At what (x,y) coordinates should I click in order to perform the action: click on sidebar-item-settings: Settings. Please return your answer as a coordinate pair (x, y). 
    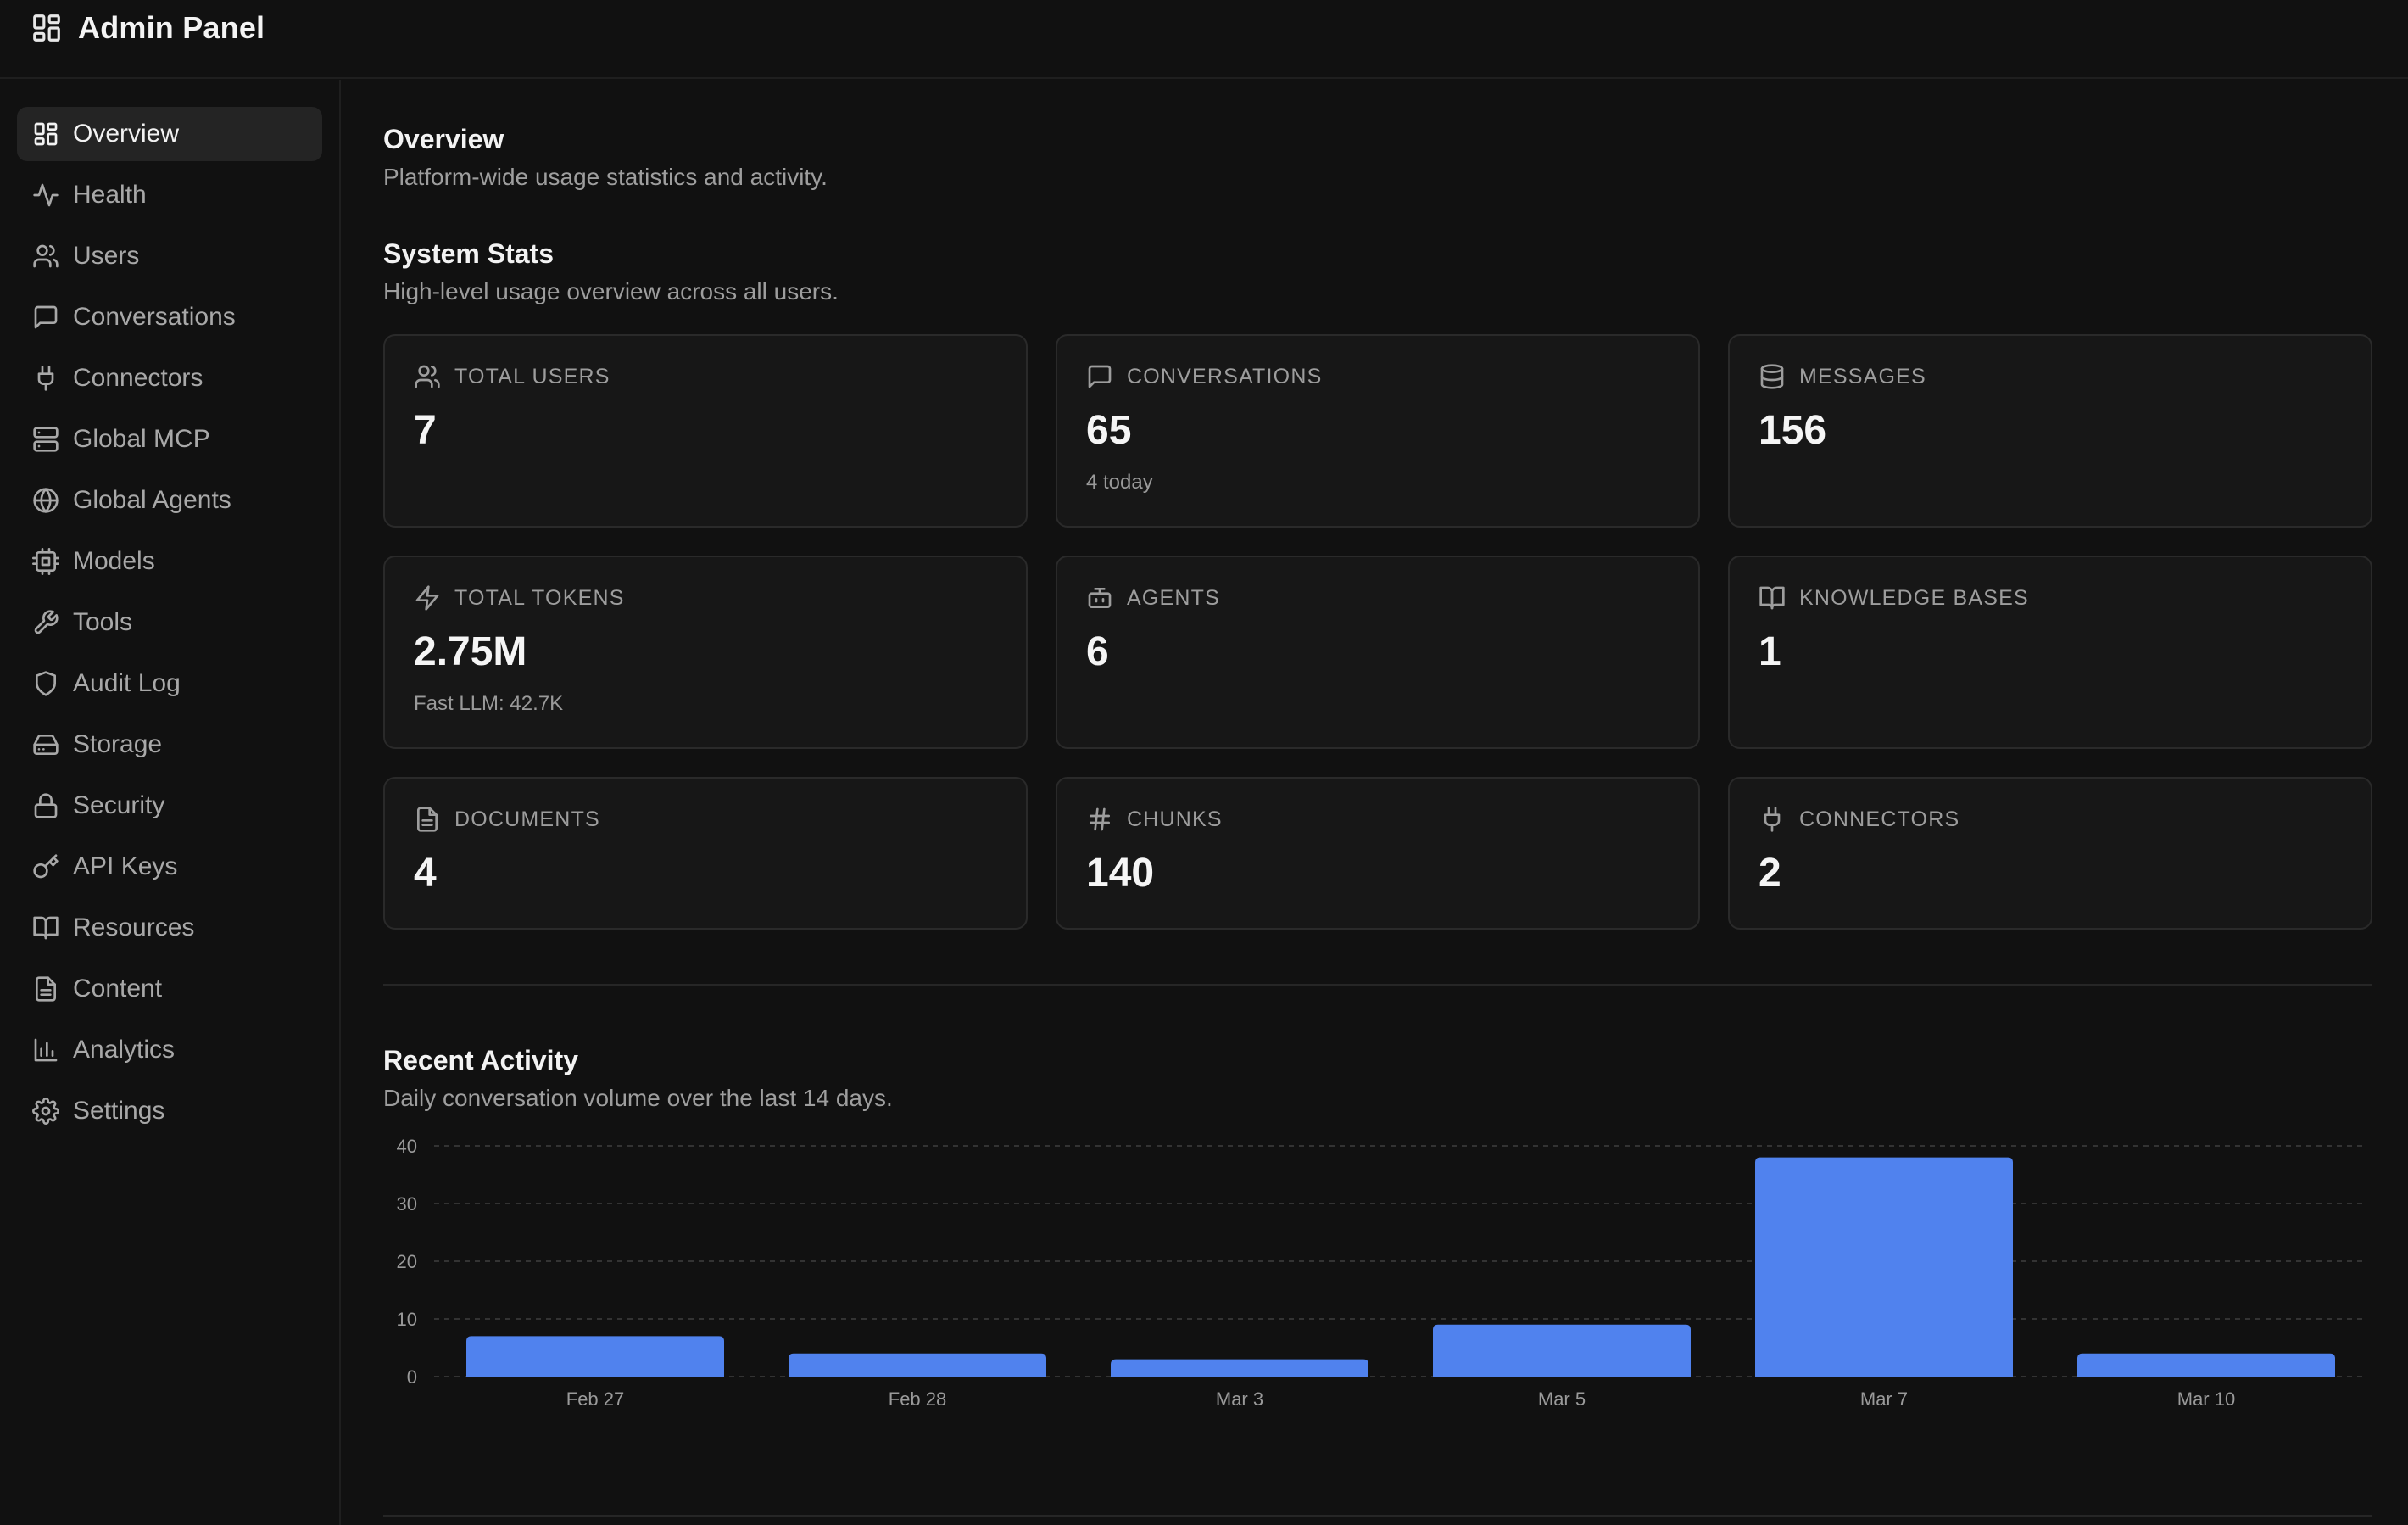
    Looking at the image, I should click on (169, 1111).